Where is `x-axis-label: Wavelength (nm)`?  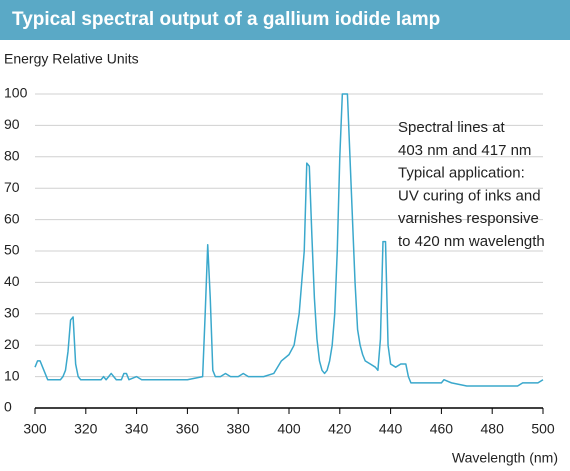 x-axis-label: Wavelength (nm) is located at coordinates (505, 458).